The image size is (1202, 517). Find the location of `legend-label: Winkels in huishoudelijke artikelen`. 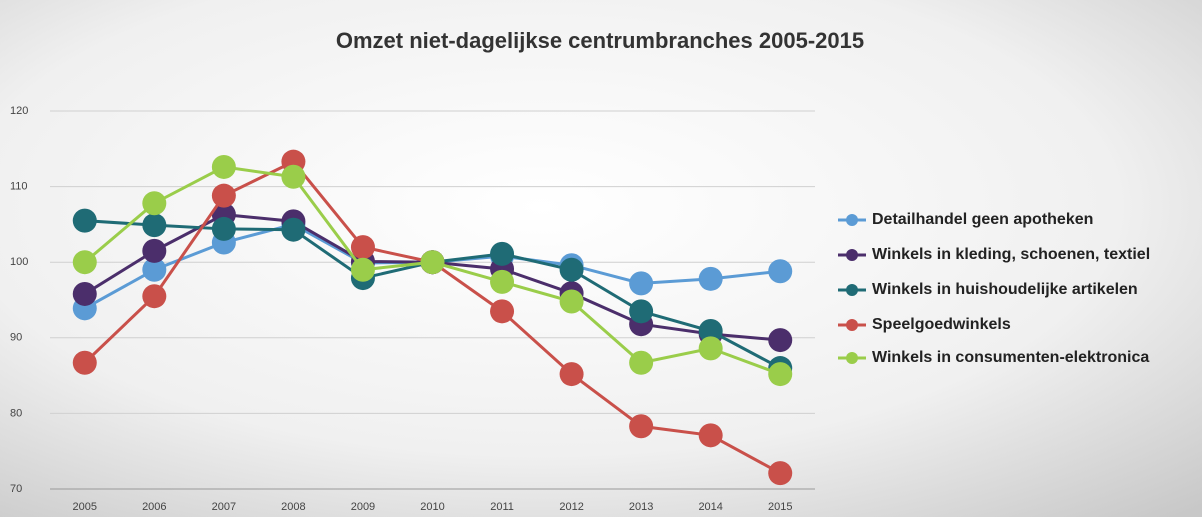

legend-label: Winkels in huishoudelijke artikelen is located at coordinates (1005, 289).